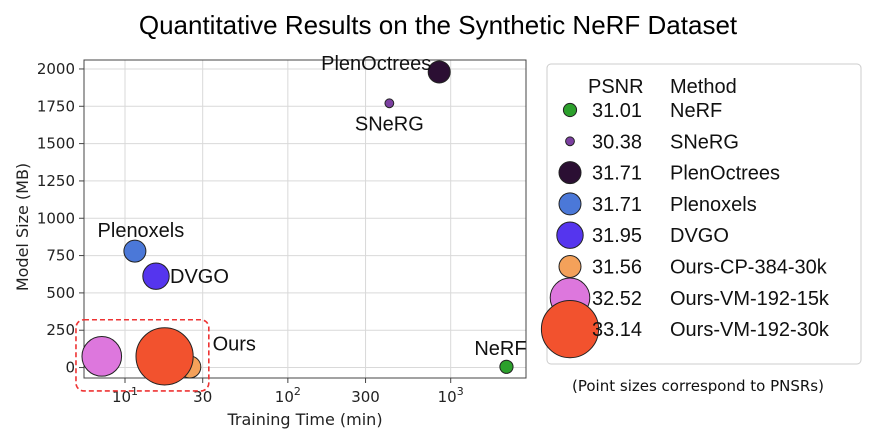 The width and height of the screenshot is (876, 443). I want to click on y-tick-label: 1750, so click(56, 106).